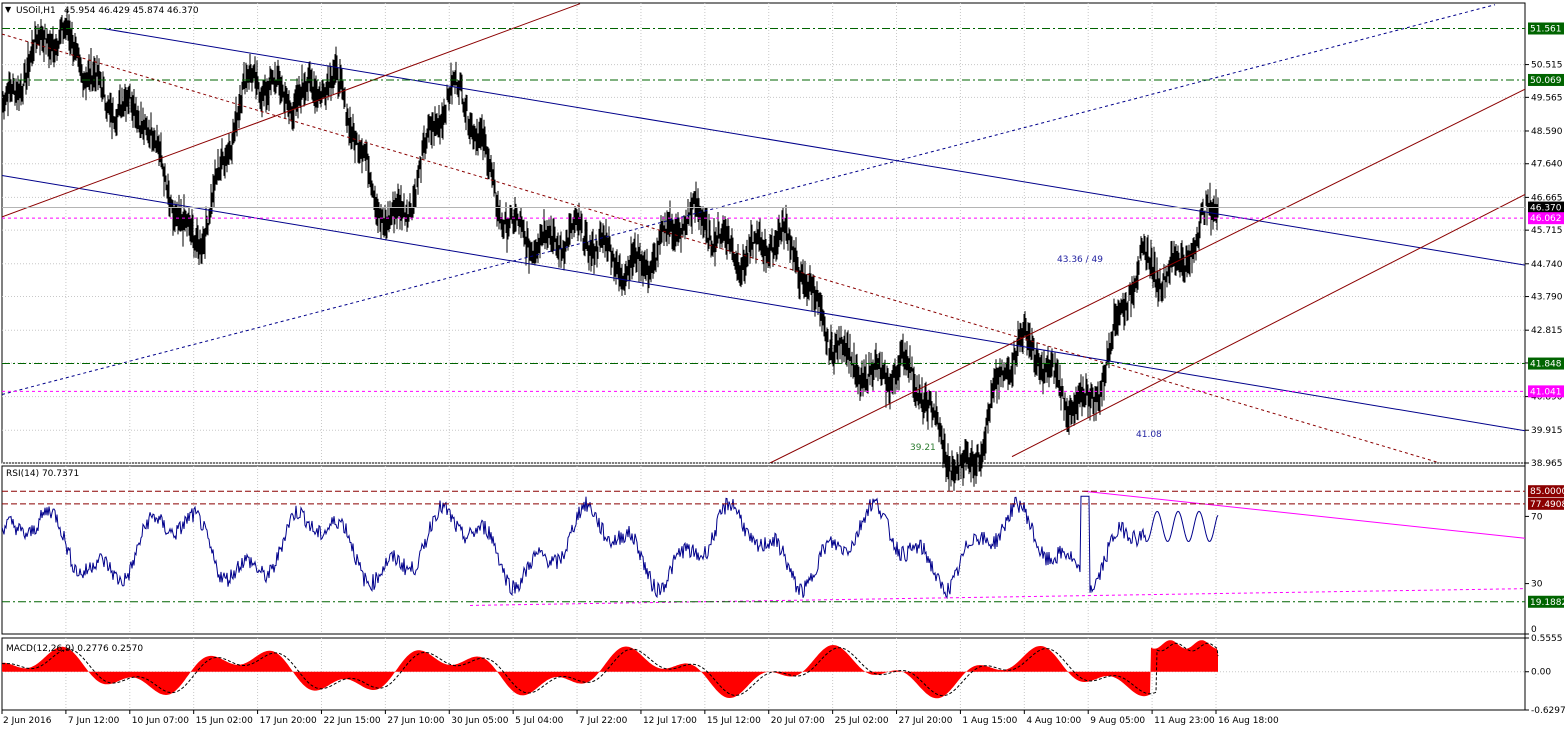  What do you see at coordinates (926, 721) in the screenshot?
I see `time-tick-label: 27 Jul 20:00` at bounding box center [926, 721].